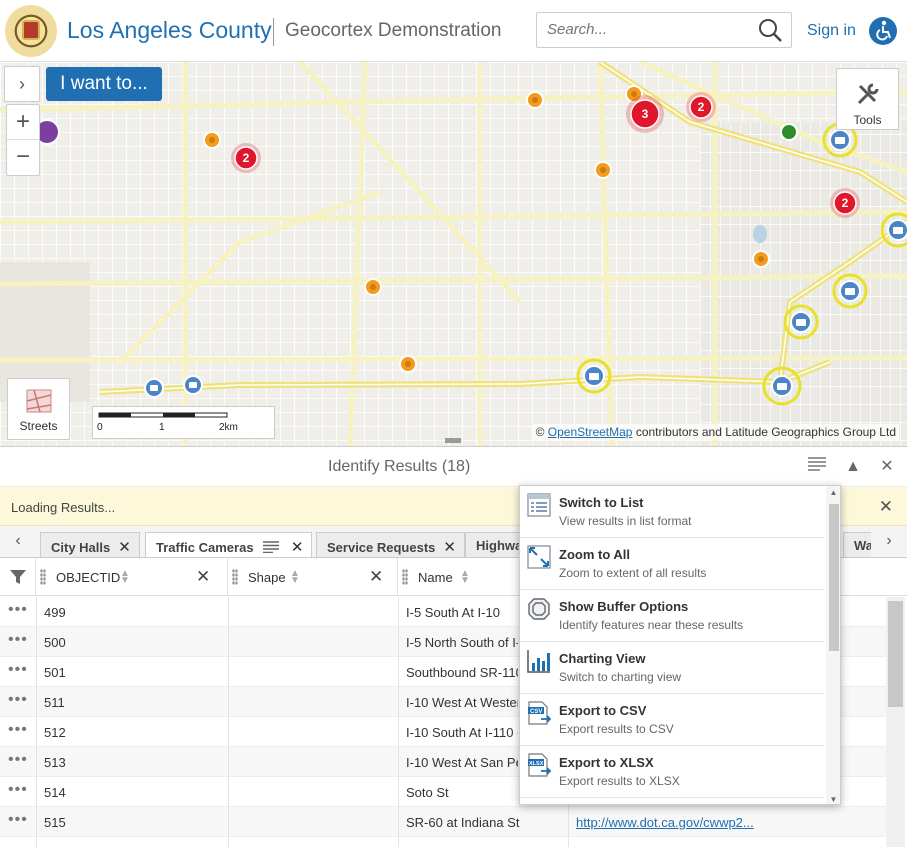  What do you see at coordinates (443, 612) in the screenshot?
I see `table-row: ••• 499 I-5 South At I-10` at bounding box center [443, 612].